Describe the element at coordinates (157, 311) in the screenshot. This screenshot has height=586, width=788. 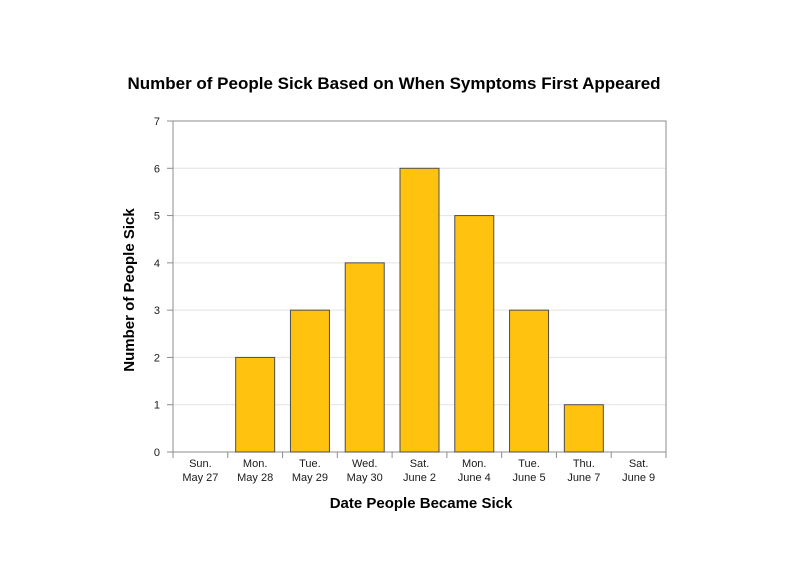
I see `y-tick-label: 3` at that location.